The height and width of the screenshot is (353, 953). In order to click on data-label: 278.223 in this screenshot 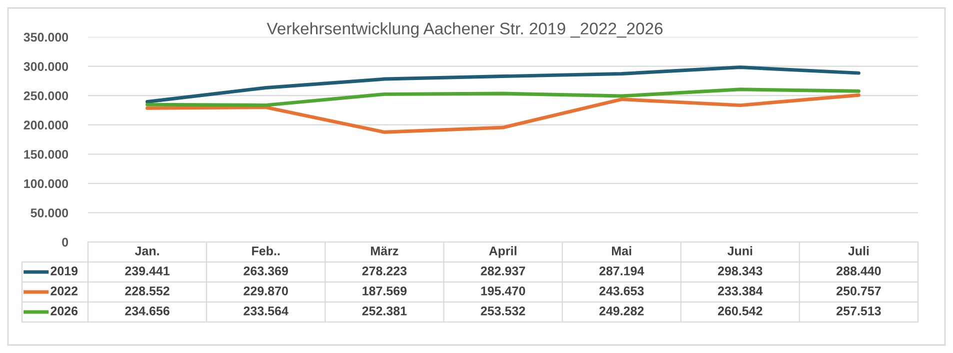, I will do `click(384, 271)`.